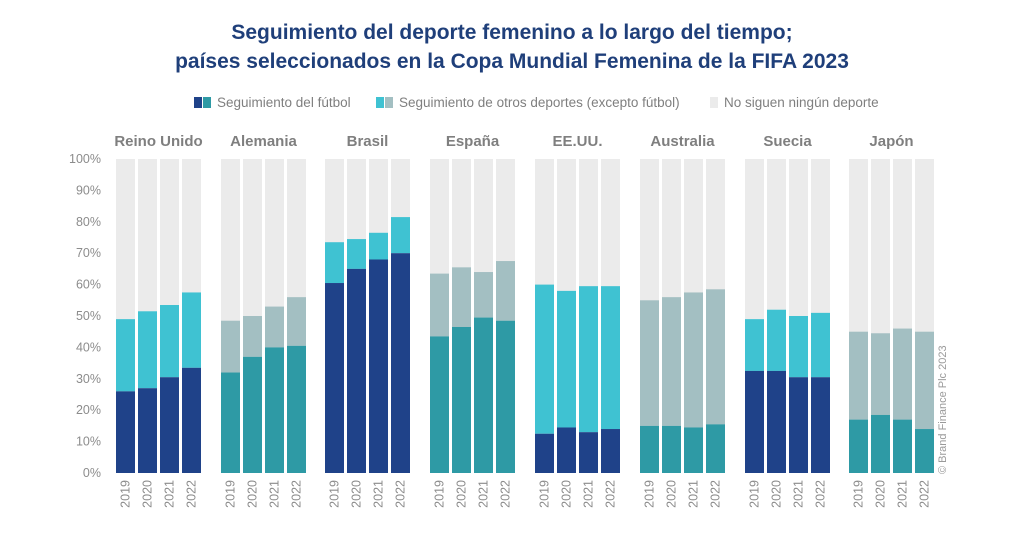 The image size is (1024, 535). Describe the element at coordinates (682, 141) in the screenshot. I see `country-label: Australia` at that location.